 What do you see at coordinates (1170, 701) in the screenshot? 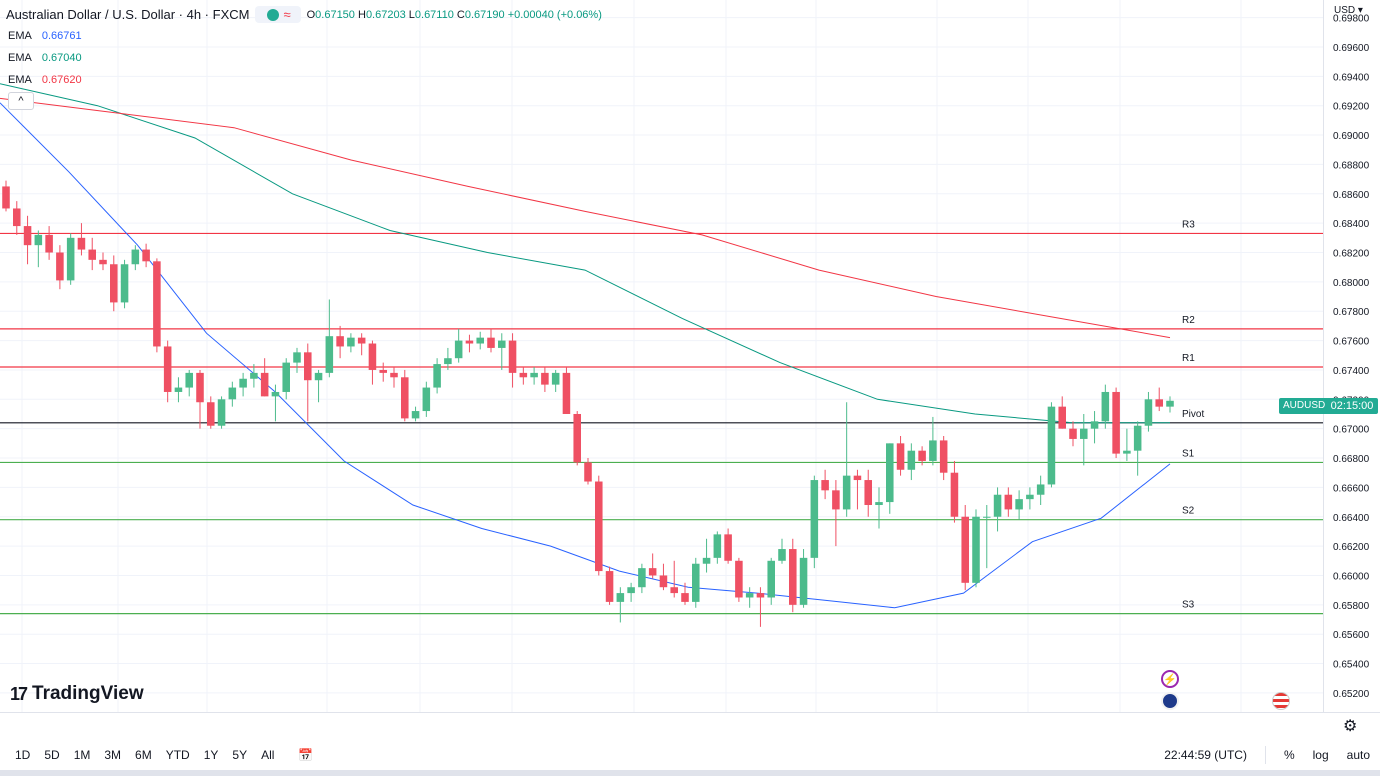
I see `event-au-flag-icon` at bounding box center [1170, 701].